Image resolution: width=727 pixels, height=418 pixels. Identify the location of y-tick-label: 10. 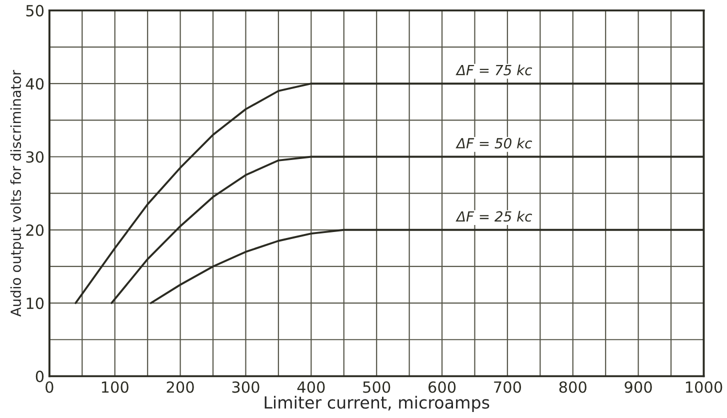
(35, 304).